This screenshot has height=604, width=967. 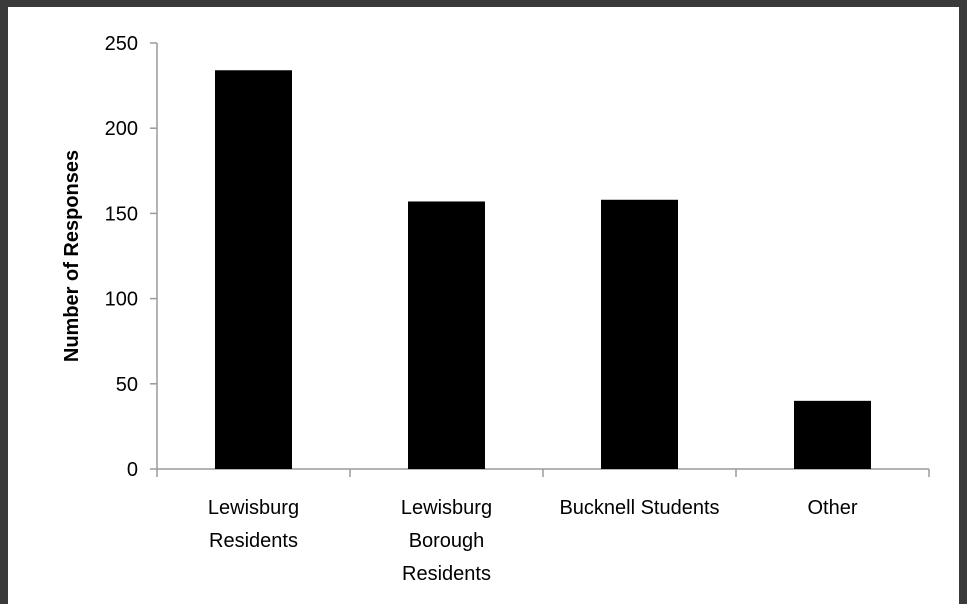 I want to click on y-tick-label: 0, so click(x=132, y=470).